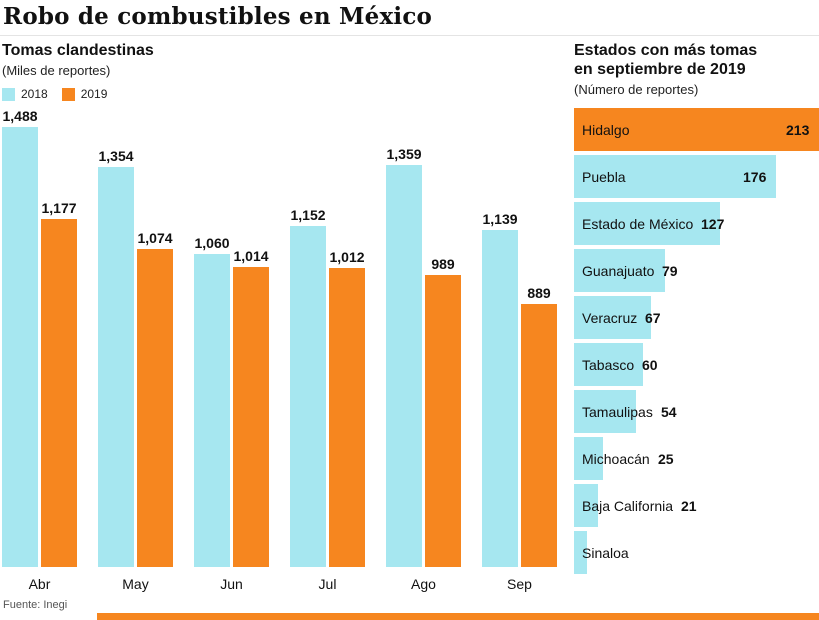 This screenshot has width=819, height=620. Describe the element at coordinates (94, 94) in the screenshot. I see `legend-label-2019: 2019` at that location.